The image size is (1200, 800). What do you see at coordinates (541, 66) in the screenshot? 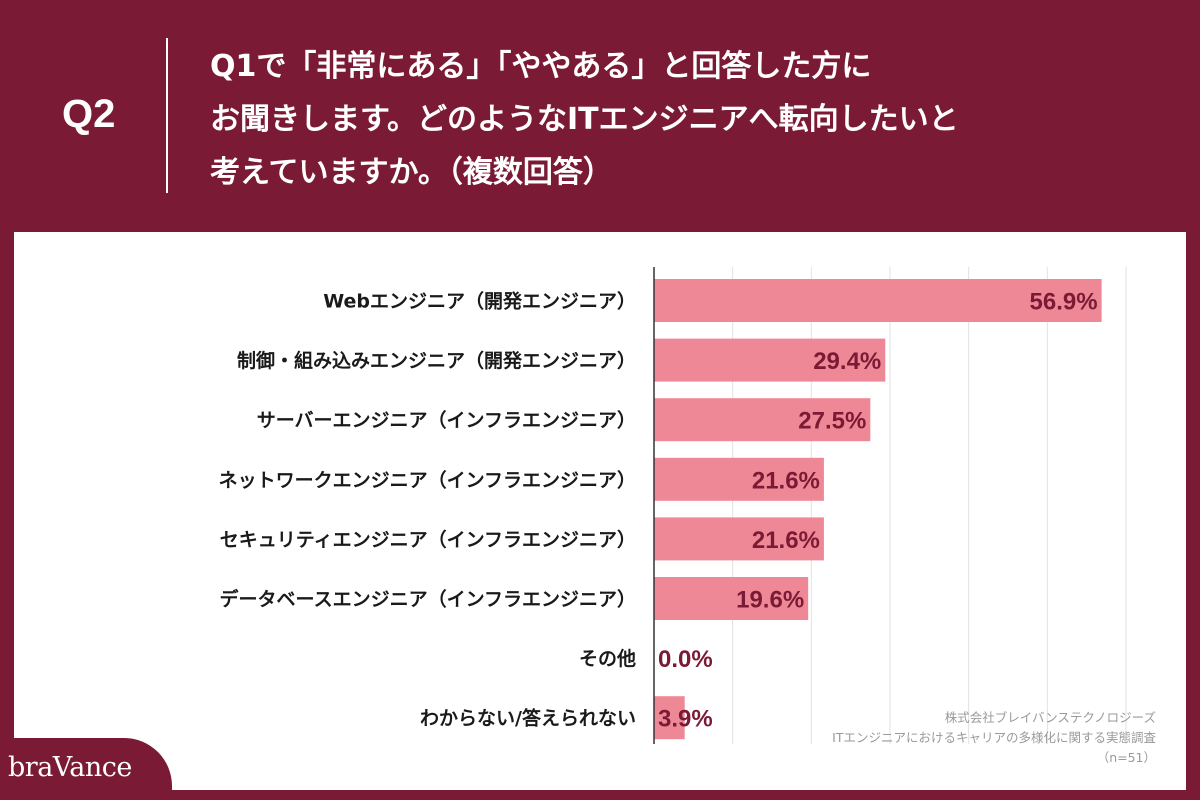
I see `question-line-1: Q1で「非常にある」「ややある」と回答した方に` at bounding box center [541, 66].